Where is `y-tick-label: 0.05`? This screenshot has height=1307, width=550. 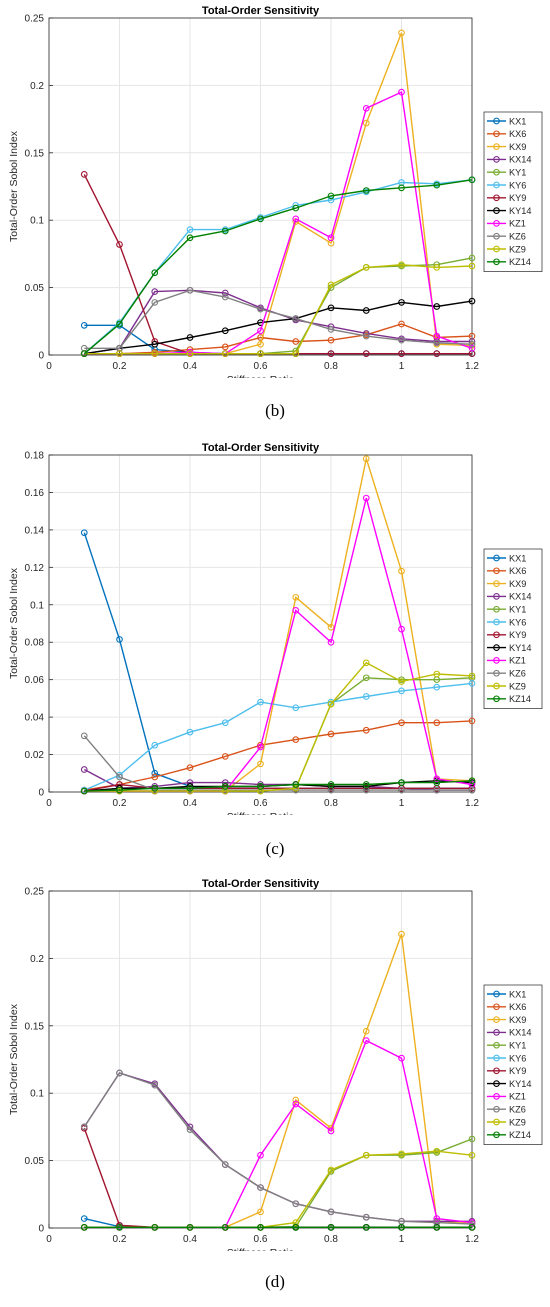 y-tick-label: 0.05 is located at coordinates (35, 1161).